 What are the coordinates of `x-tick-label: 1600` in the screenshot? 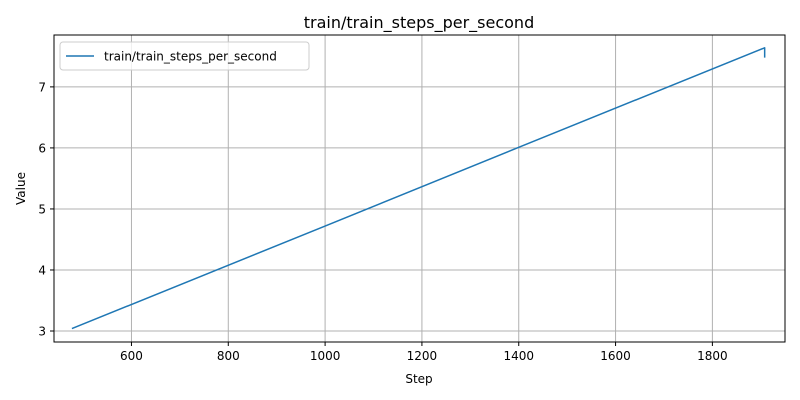 It's located at (615, 356).